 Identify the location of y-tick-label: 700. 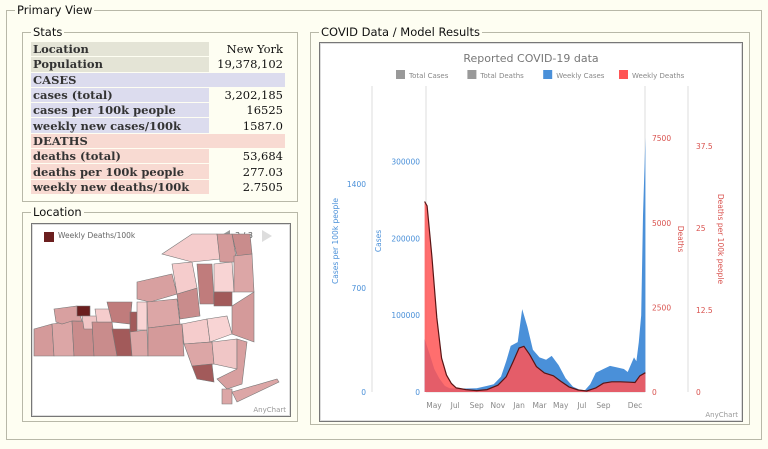
(359, 288).